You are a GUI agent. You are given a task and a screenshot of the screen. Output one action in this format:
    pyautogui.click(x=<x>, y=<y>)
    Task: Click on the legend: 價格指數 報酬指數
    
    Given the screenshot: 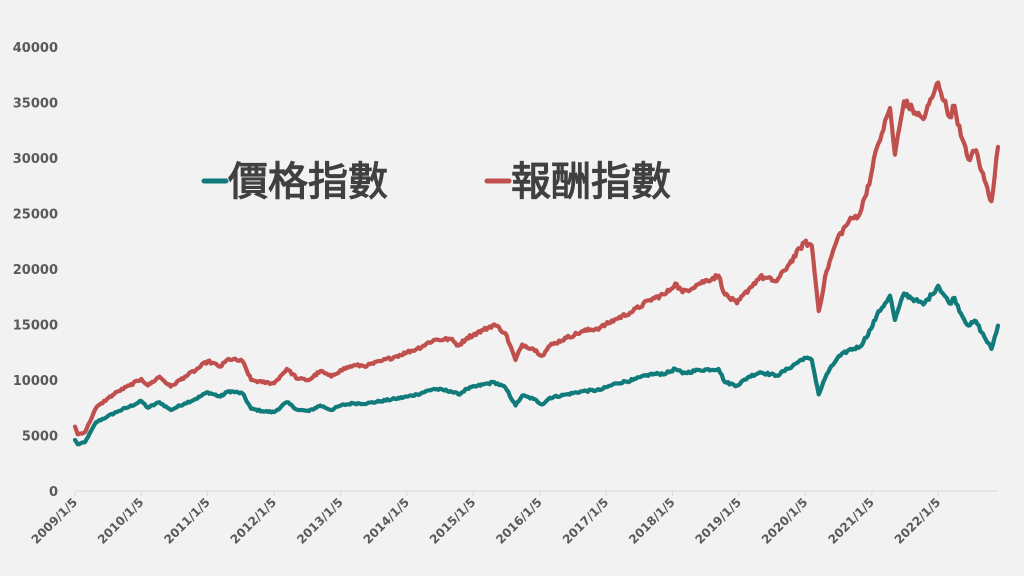 What is the action you would take?
    pyautogui.click(x=436, y=182)
    